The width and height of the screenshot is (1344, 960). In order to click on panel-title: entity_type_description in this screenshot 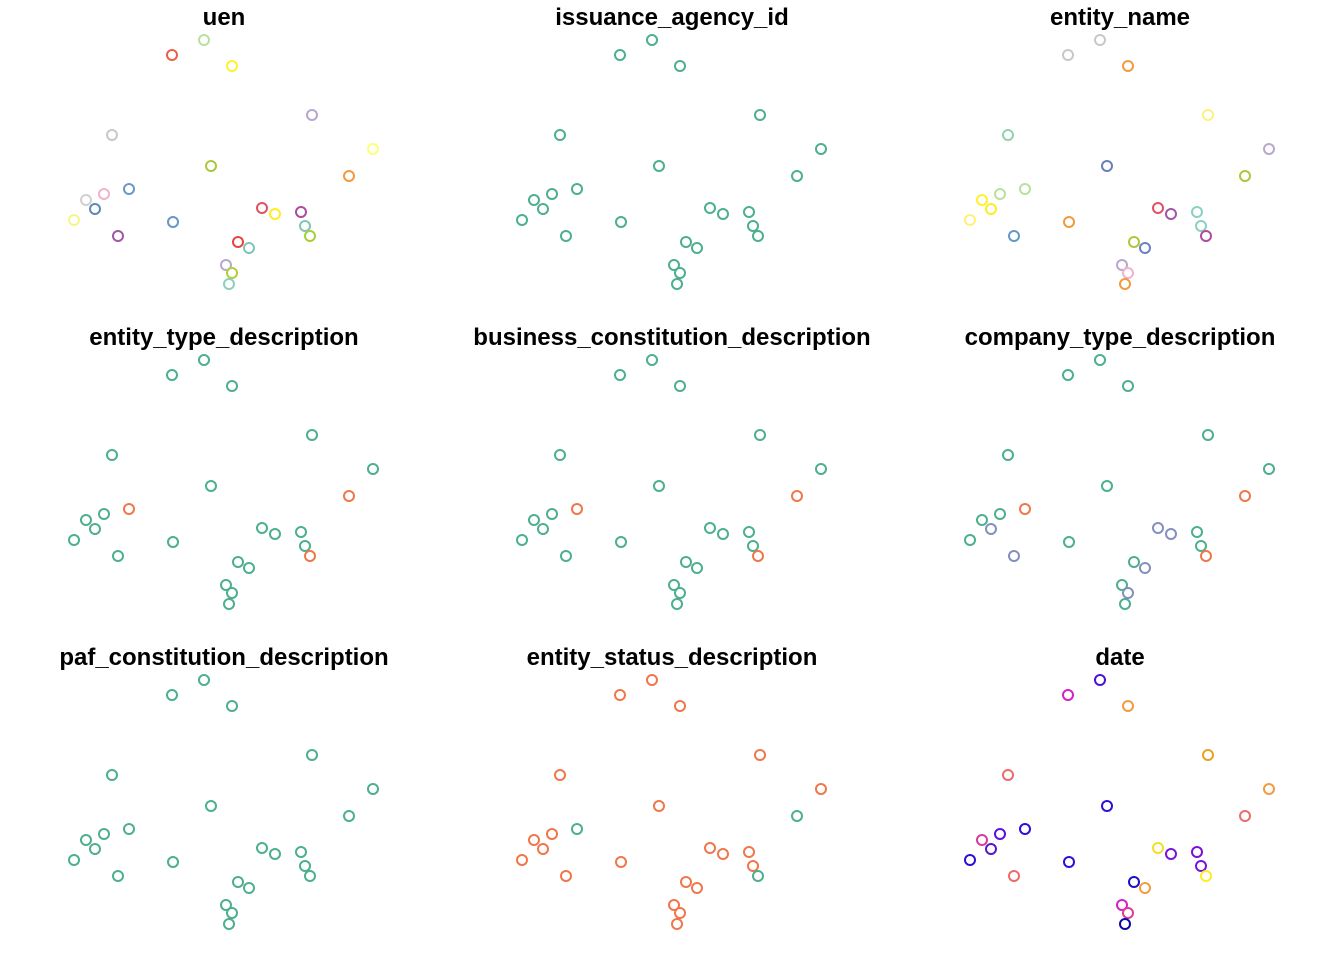, I will do `click(223, 337)`.